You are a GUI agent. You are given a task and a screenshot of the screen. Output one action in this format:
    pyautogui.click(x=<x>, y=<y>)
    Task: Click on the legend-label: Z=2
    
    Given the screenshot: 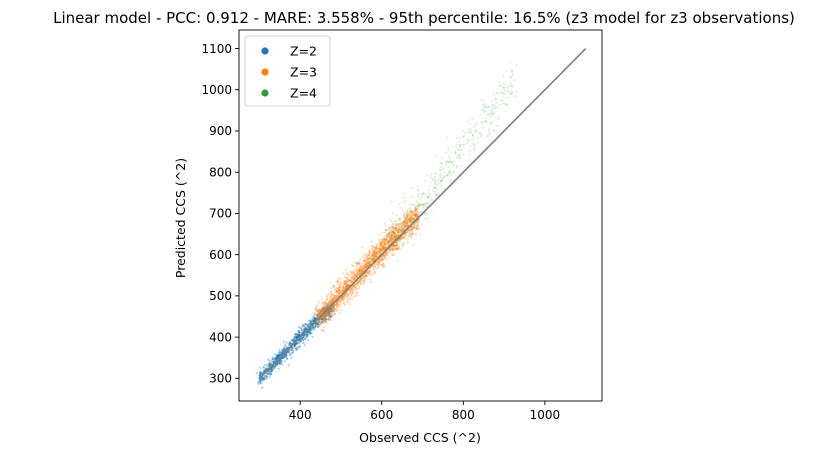 What is the action you would take?
    pyautogui.click(x=303, y=51)
    